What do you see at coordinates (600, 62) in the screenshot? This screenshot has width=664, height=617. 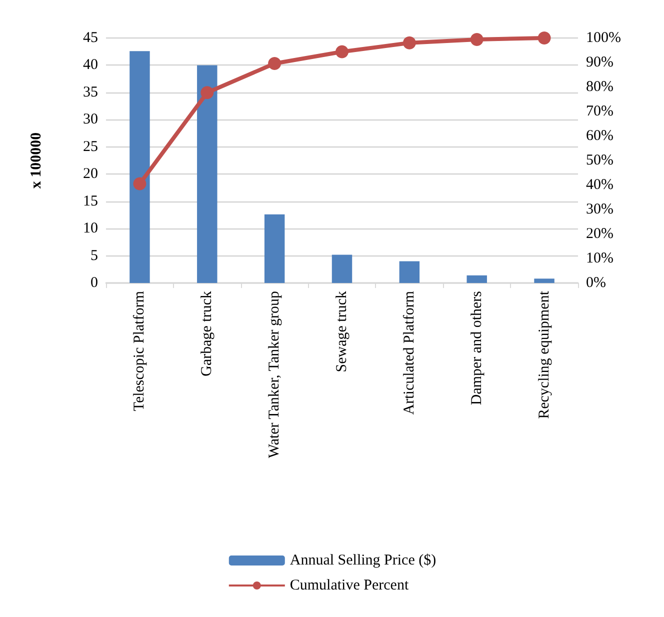 I see `y2-tick-label: 90%` at bounding box center [600, 62].